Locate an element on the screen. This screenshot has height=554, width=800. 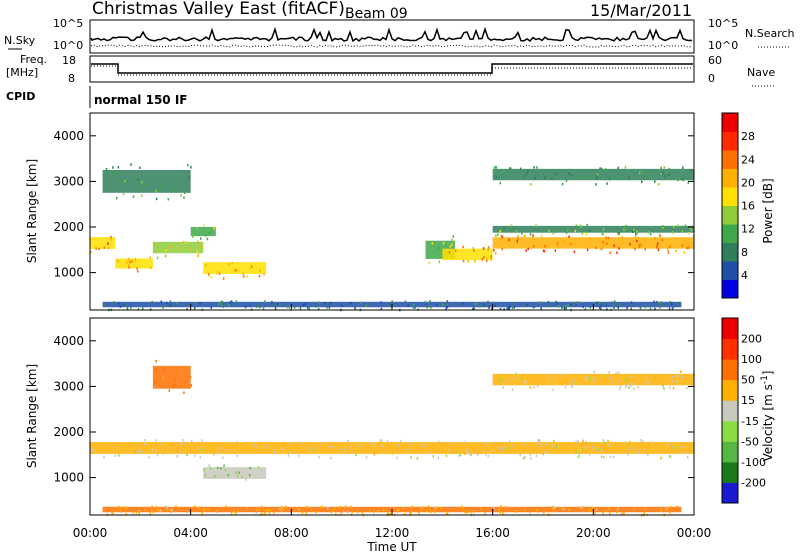
freq-series is located at coordinates (392, 68).